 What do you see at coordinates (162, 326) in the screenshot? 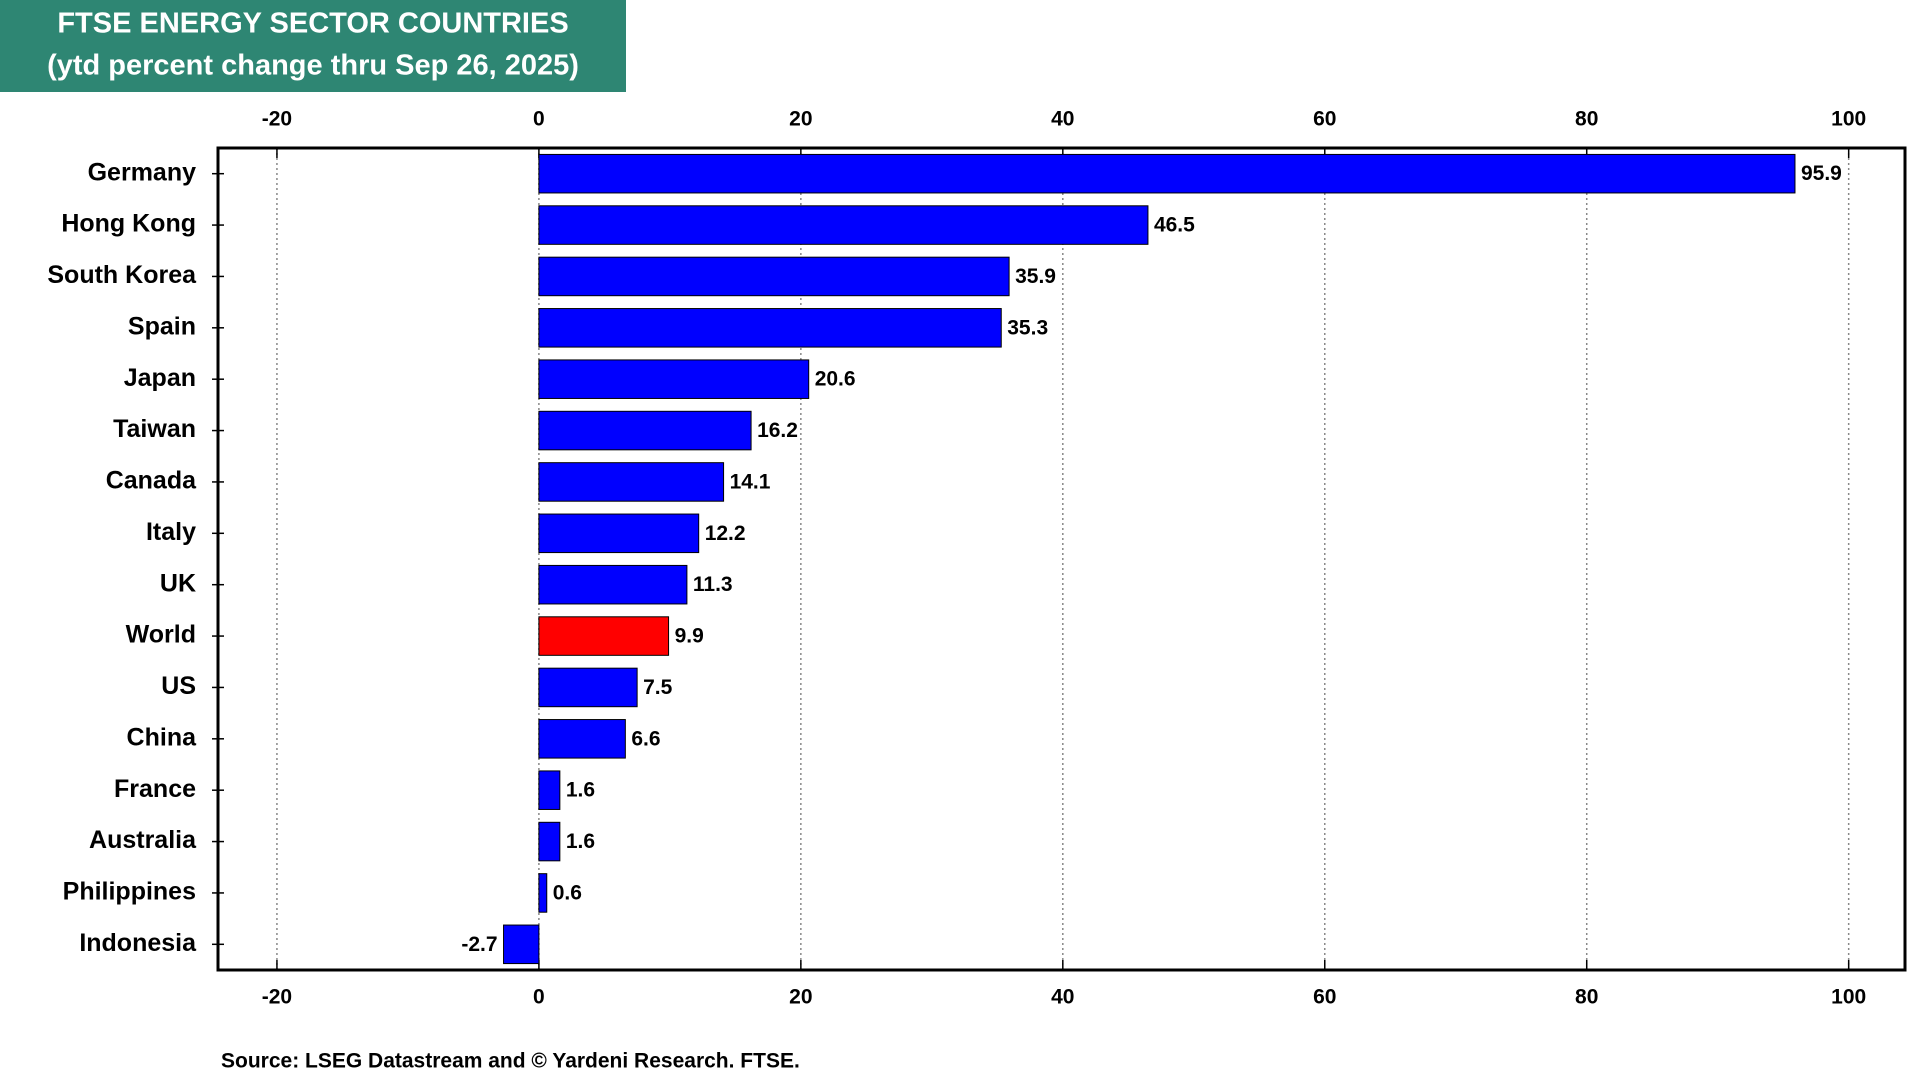
I see `y-tick-label: Spain` at bounding box center [162, 326].